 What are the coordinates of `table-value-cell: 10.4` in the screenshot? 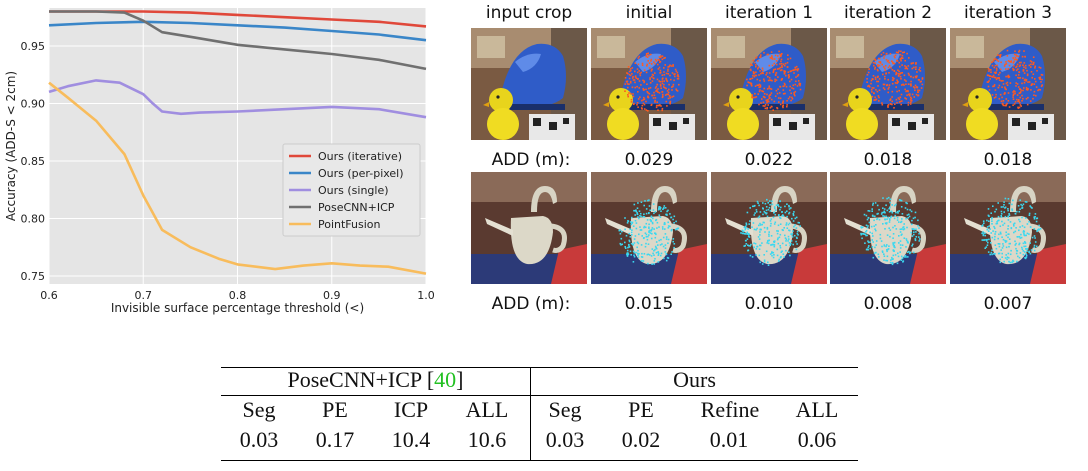 It's located at (411, 439).